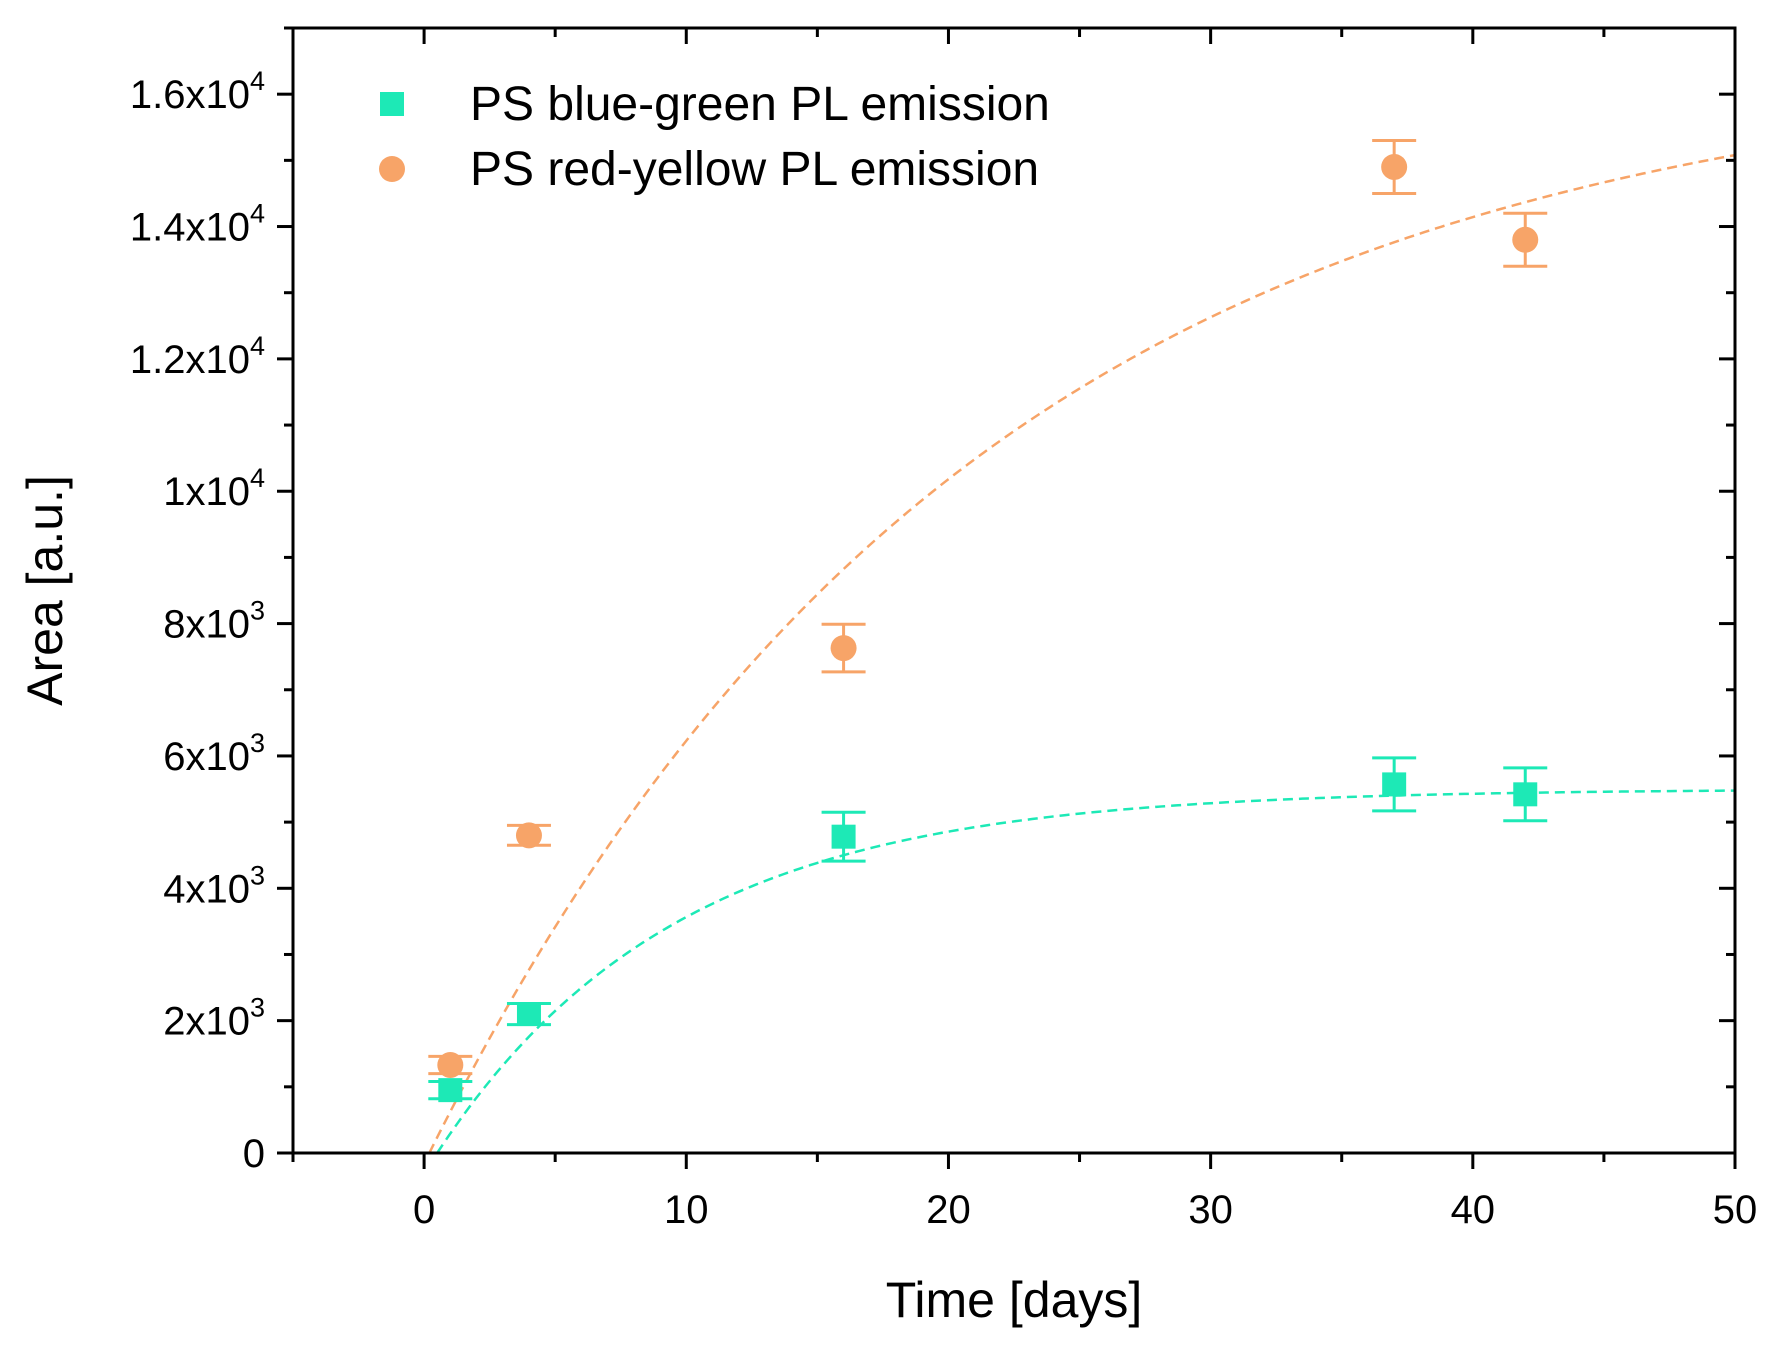 The height and width of the screenshot is (1358, 1779). Describe the element at coordinates (424, 1210) in the screenshot. I see `x-tick-label: 0` at that location.